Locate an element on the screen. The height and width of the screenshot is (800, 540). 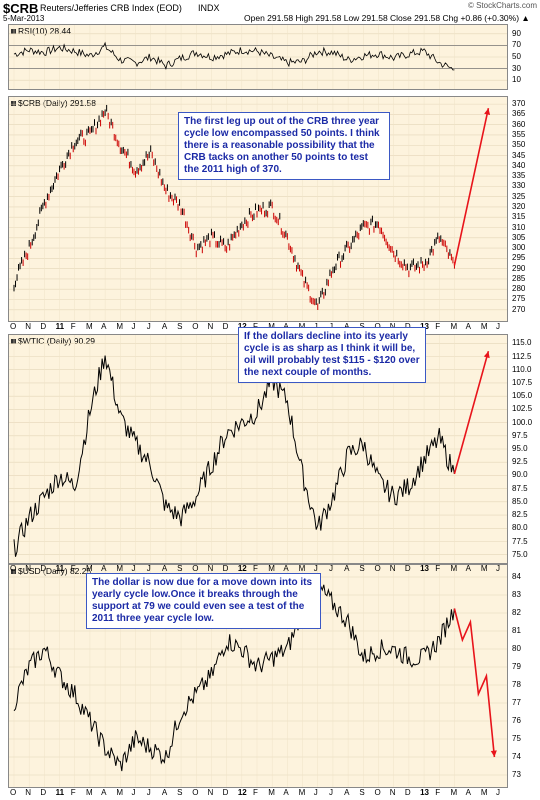
crb-y-tick: 310 is located at coordinates (519, 227).